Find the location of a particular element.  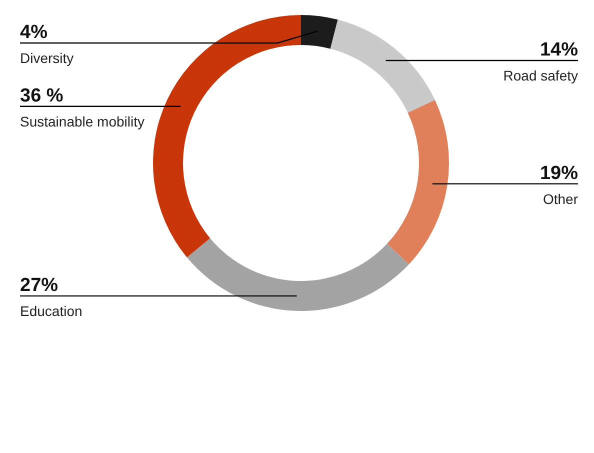

slice-label: Other is located at coordinates (560, 198).